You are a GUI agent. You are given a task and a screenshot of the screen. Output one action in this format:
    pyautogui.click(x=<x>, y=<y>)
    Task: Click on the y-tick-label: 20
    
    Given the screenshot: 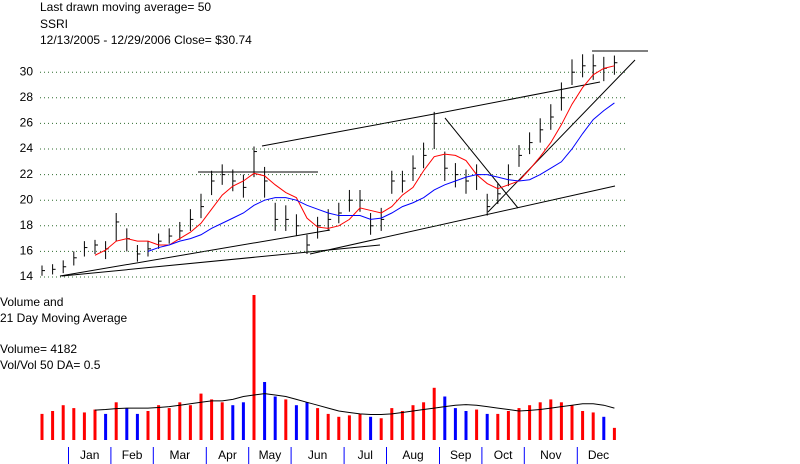 What is the action you would take?
    pyautogui.click(x=27, y=199)
    